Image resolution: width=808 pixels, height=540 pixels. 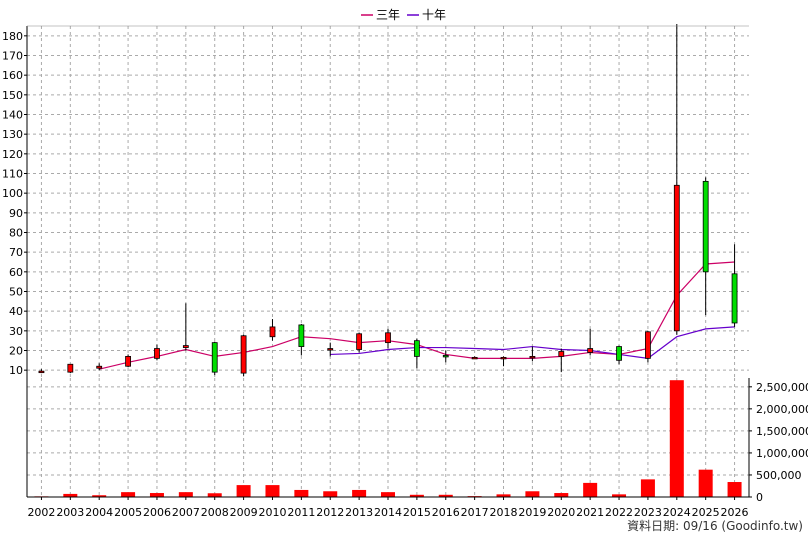 I want to click on x-tick-label: 2015, so click(x=417, y=512).